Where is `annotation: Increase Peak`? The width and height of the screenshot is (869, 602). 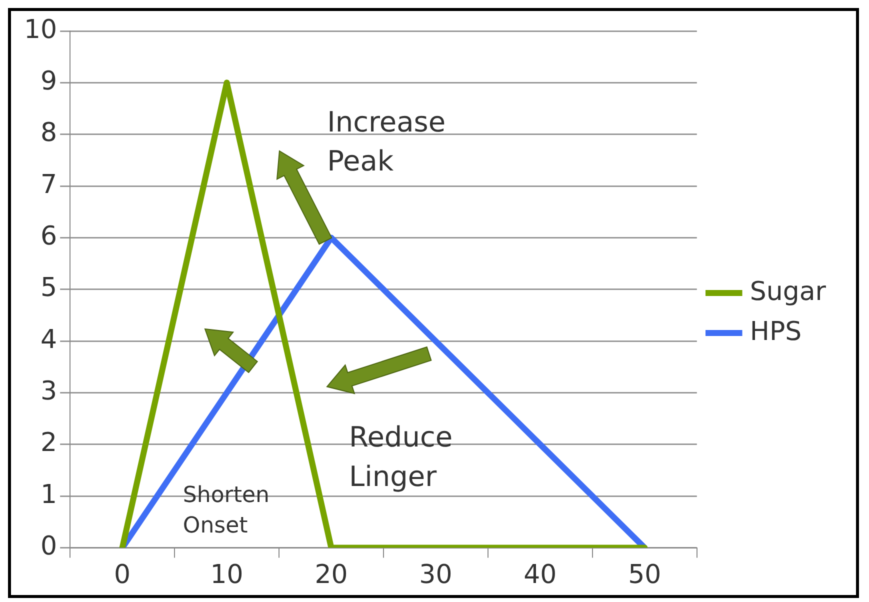 annotation: Increase Peak is located at coordinates (386, 141).